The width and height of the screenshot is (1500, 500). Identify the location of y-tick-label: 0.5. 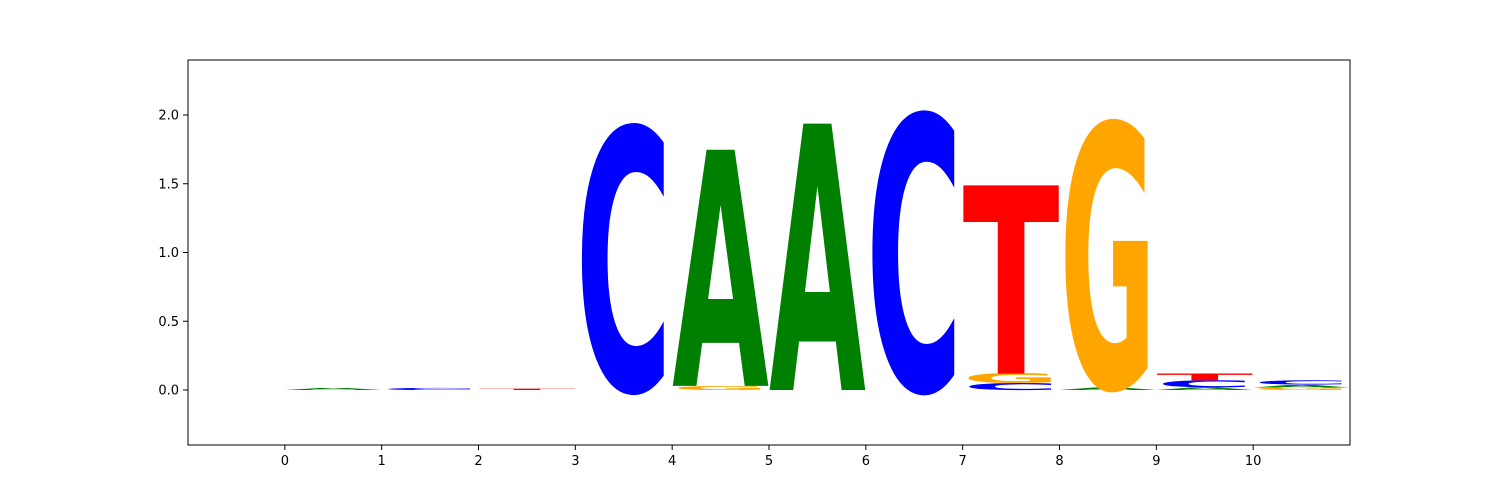
(168, 322).